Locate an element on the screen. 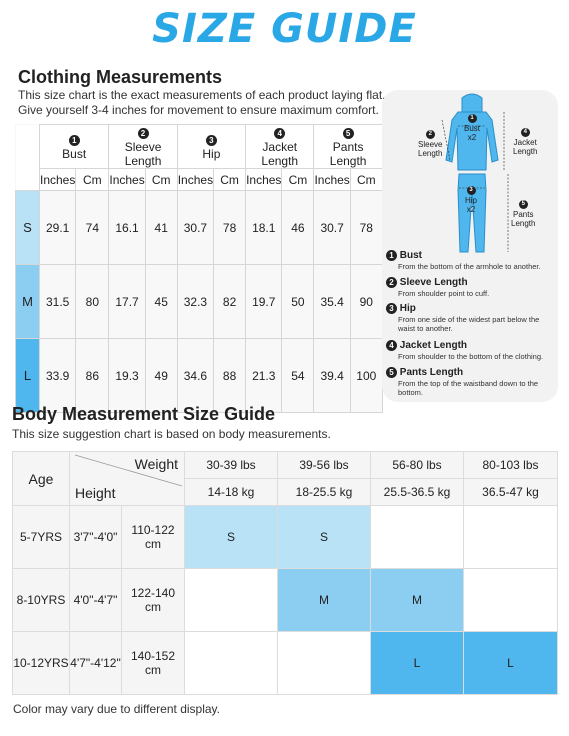  cell: 45 is located at coordinates (161, 301).